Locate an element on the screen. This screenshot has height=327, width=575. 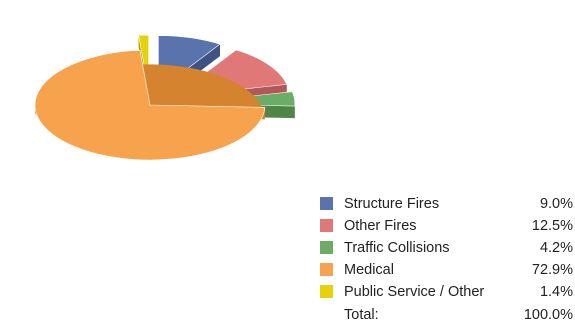
legend-value: 4.2% is located at coordinates (556, 248).